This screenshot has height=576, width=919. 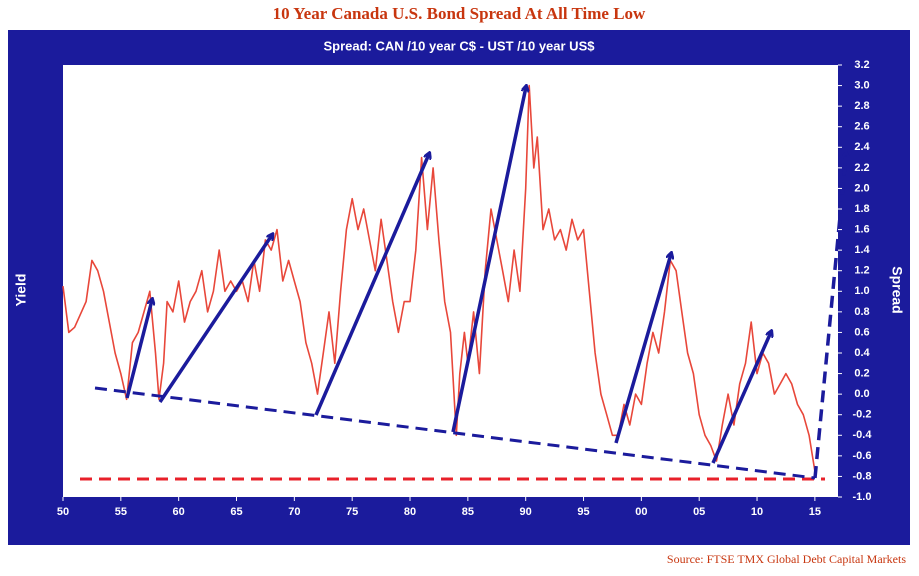 What do you see at coordinates (861, 106) in the screenshot?
I see `y-tick-label: 2.8` at bounding box center [861, 106].